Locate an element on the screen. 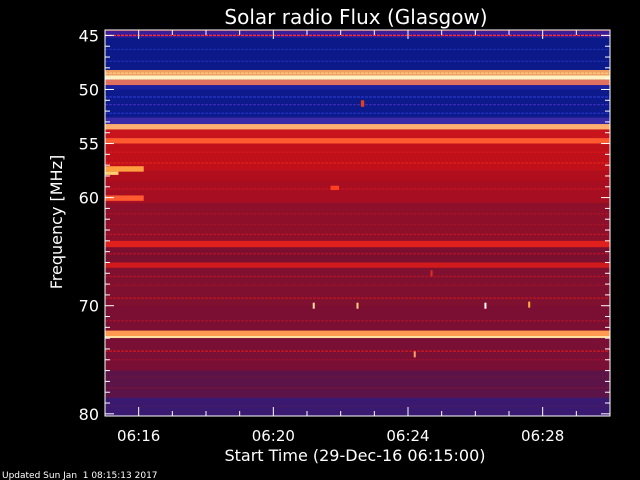  y-tick-label: 50 is located at coordinates (89, 89).